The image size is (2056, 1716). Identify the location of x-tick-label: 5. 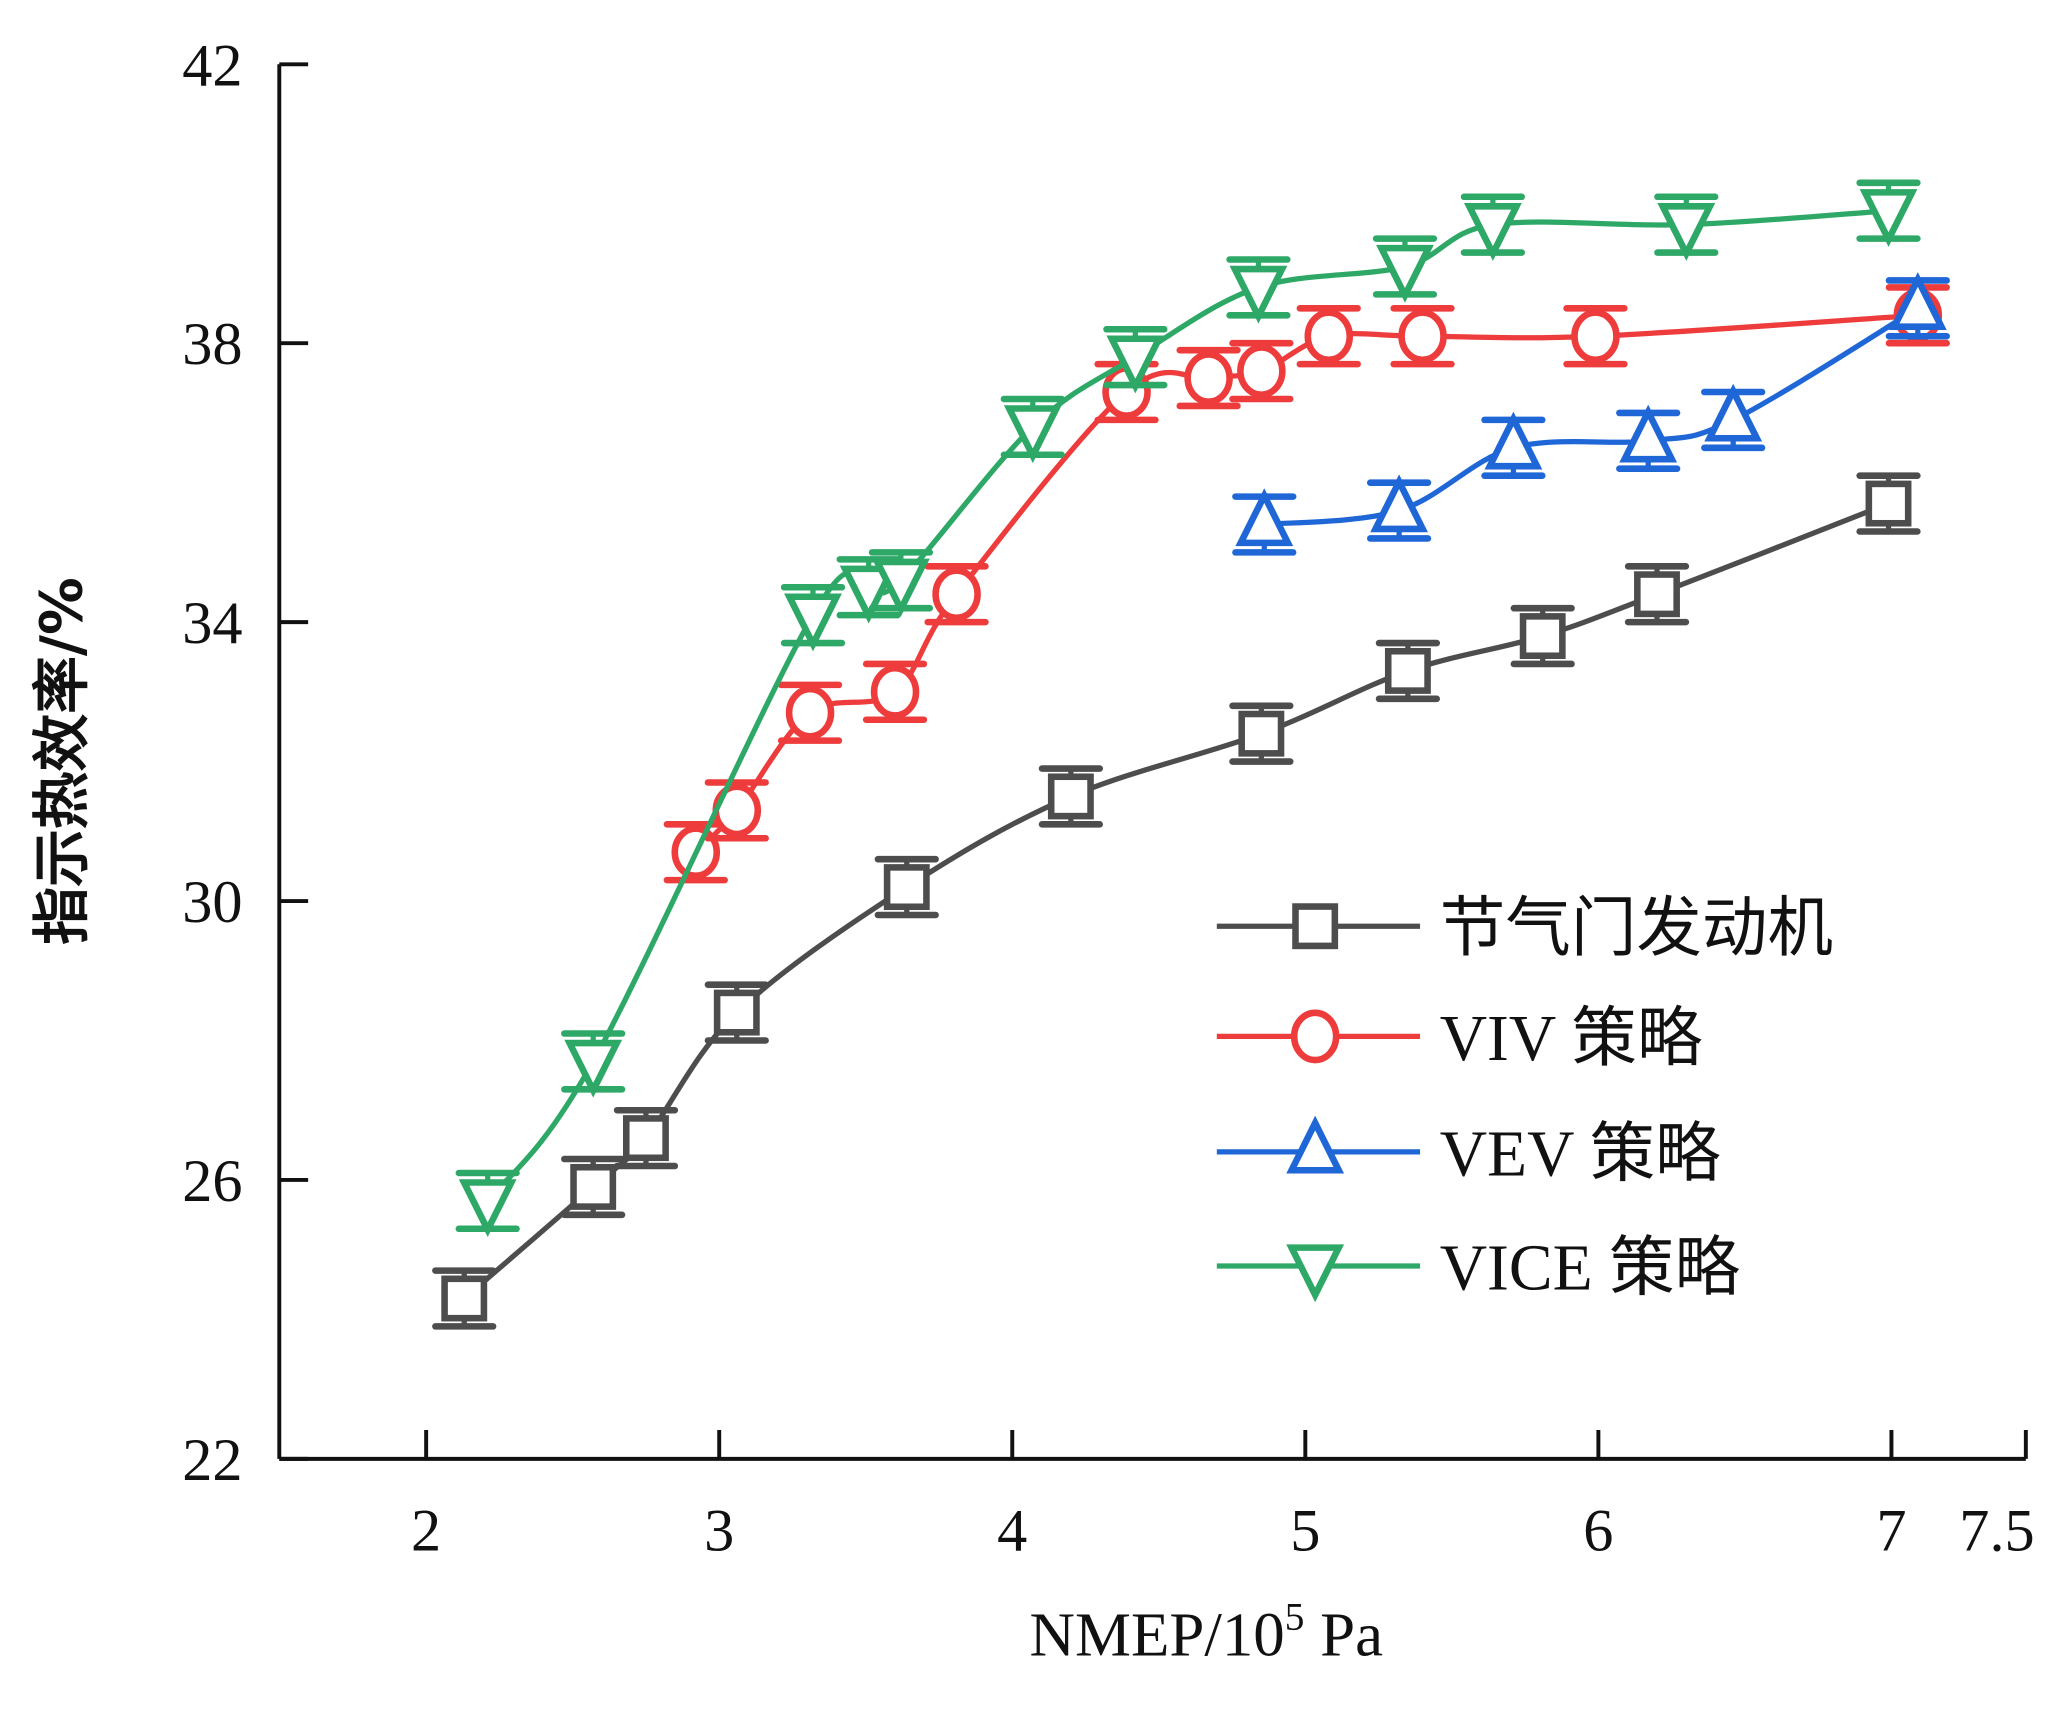
(1305, 1531).